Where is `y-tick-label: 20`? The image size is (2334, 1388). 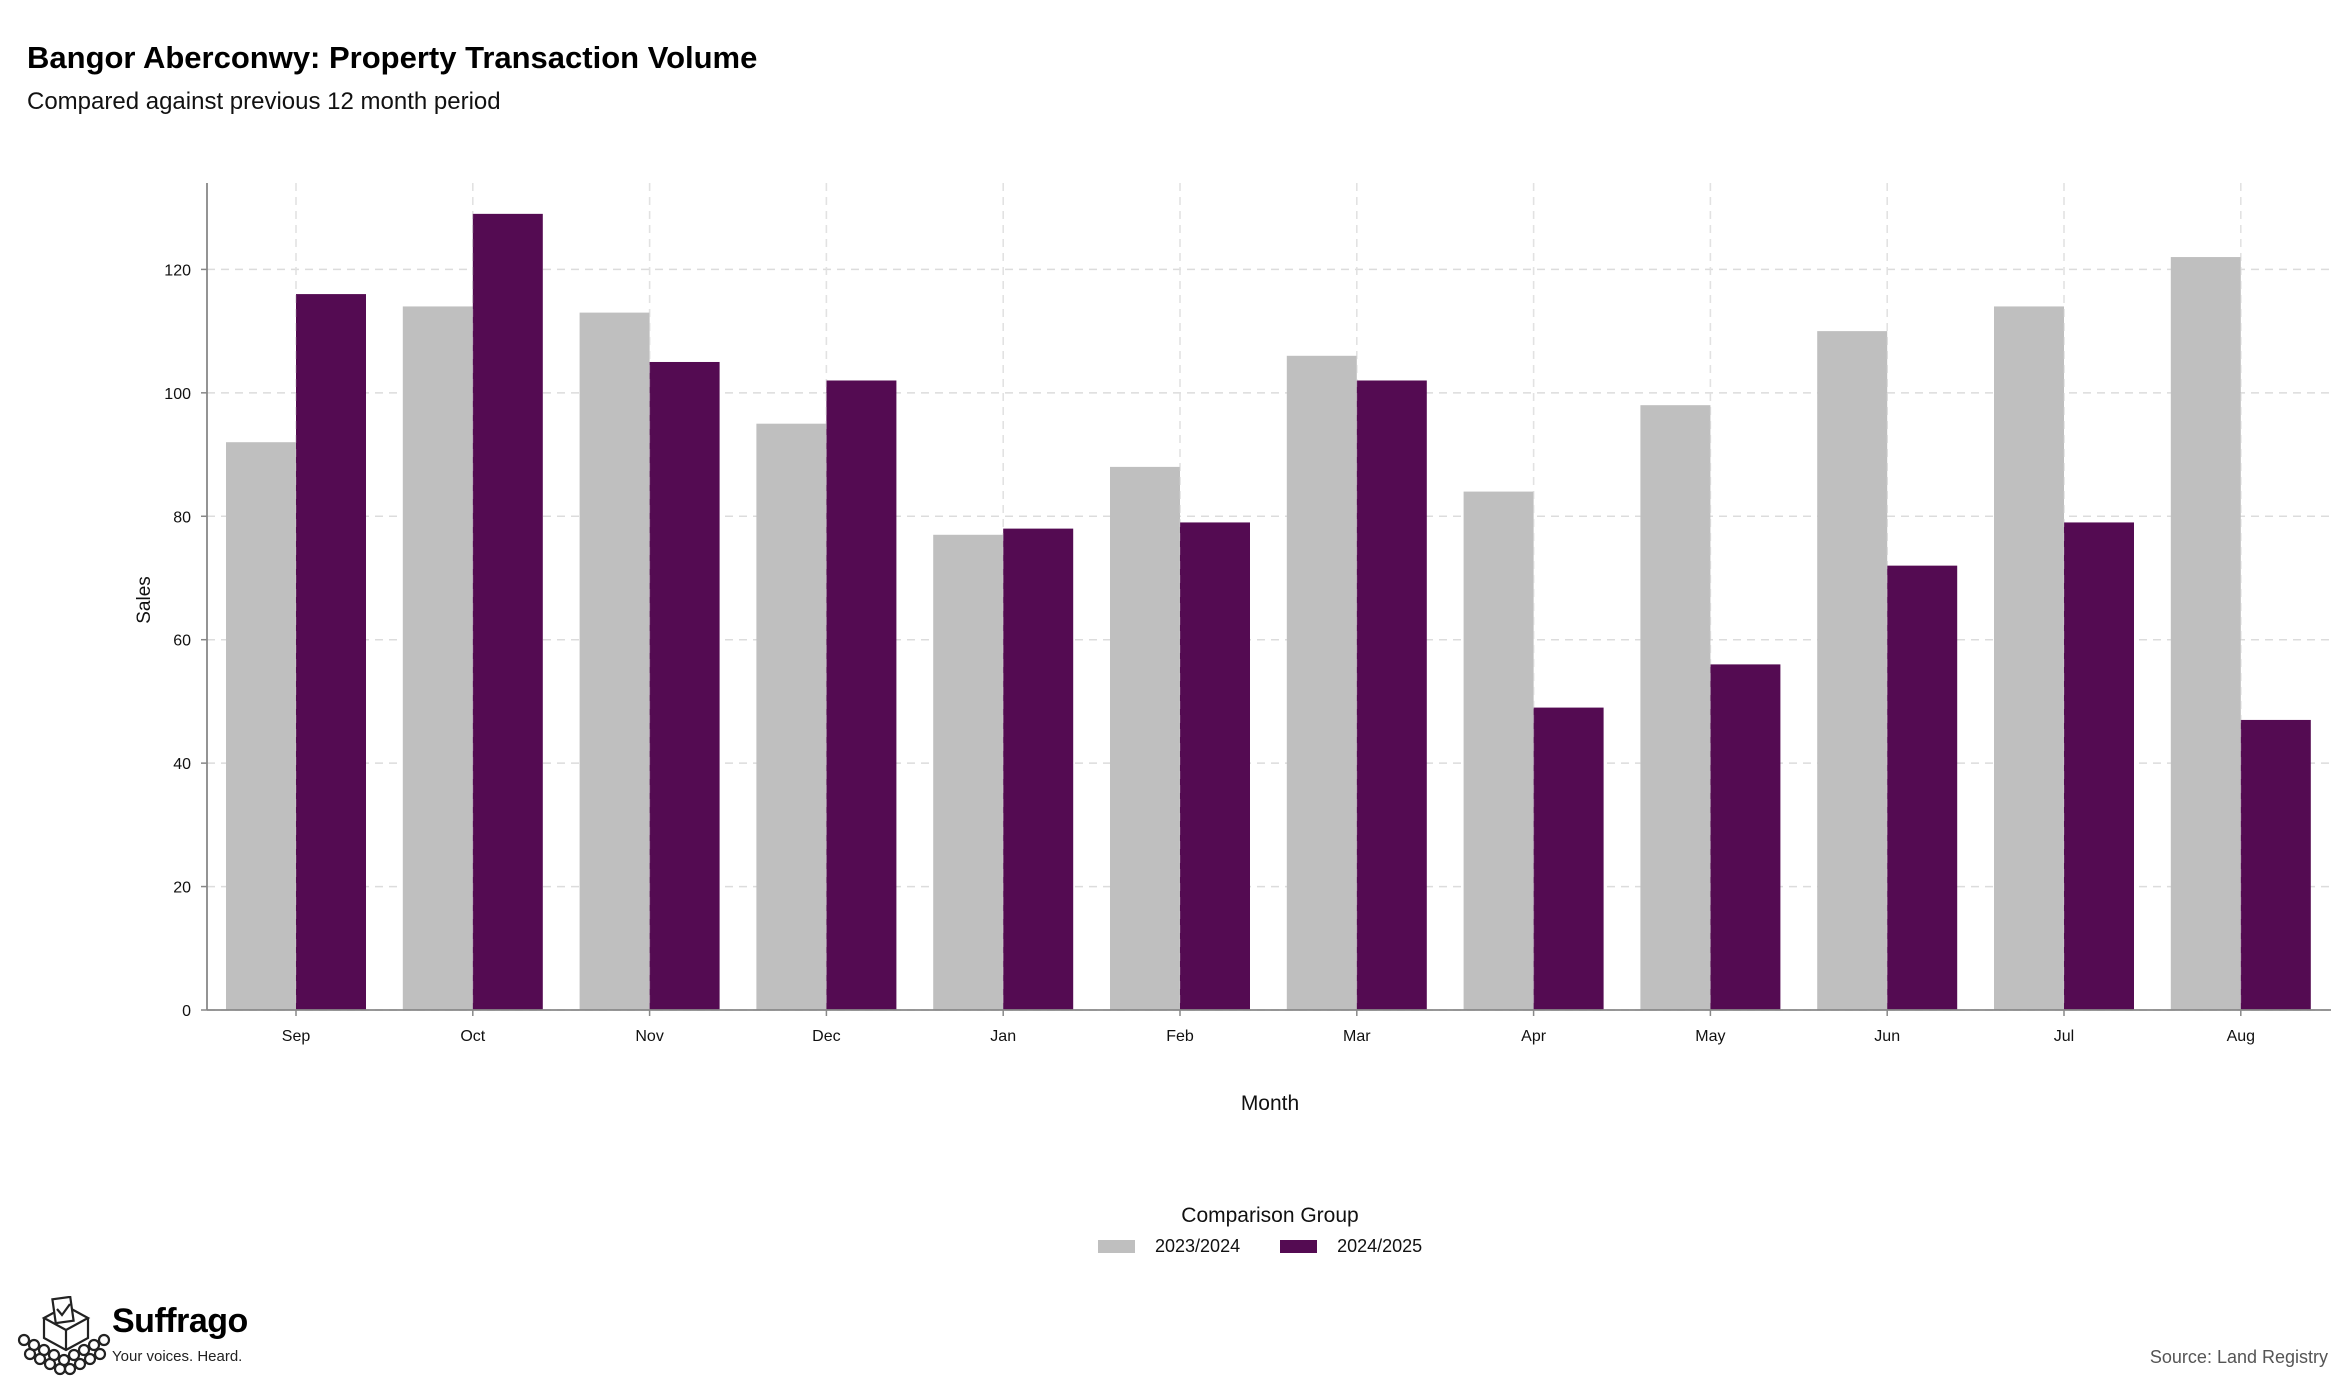
y-tick-label: 20 is located at coordinates (182, 888).